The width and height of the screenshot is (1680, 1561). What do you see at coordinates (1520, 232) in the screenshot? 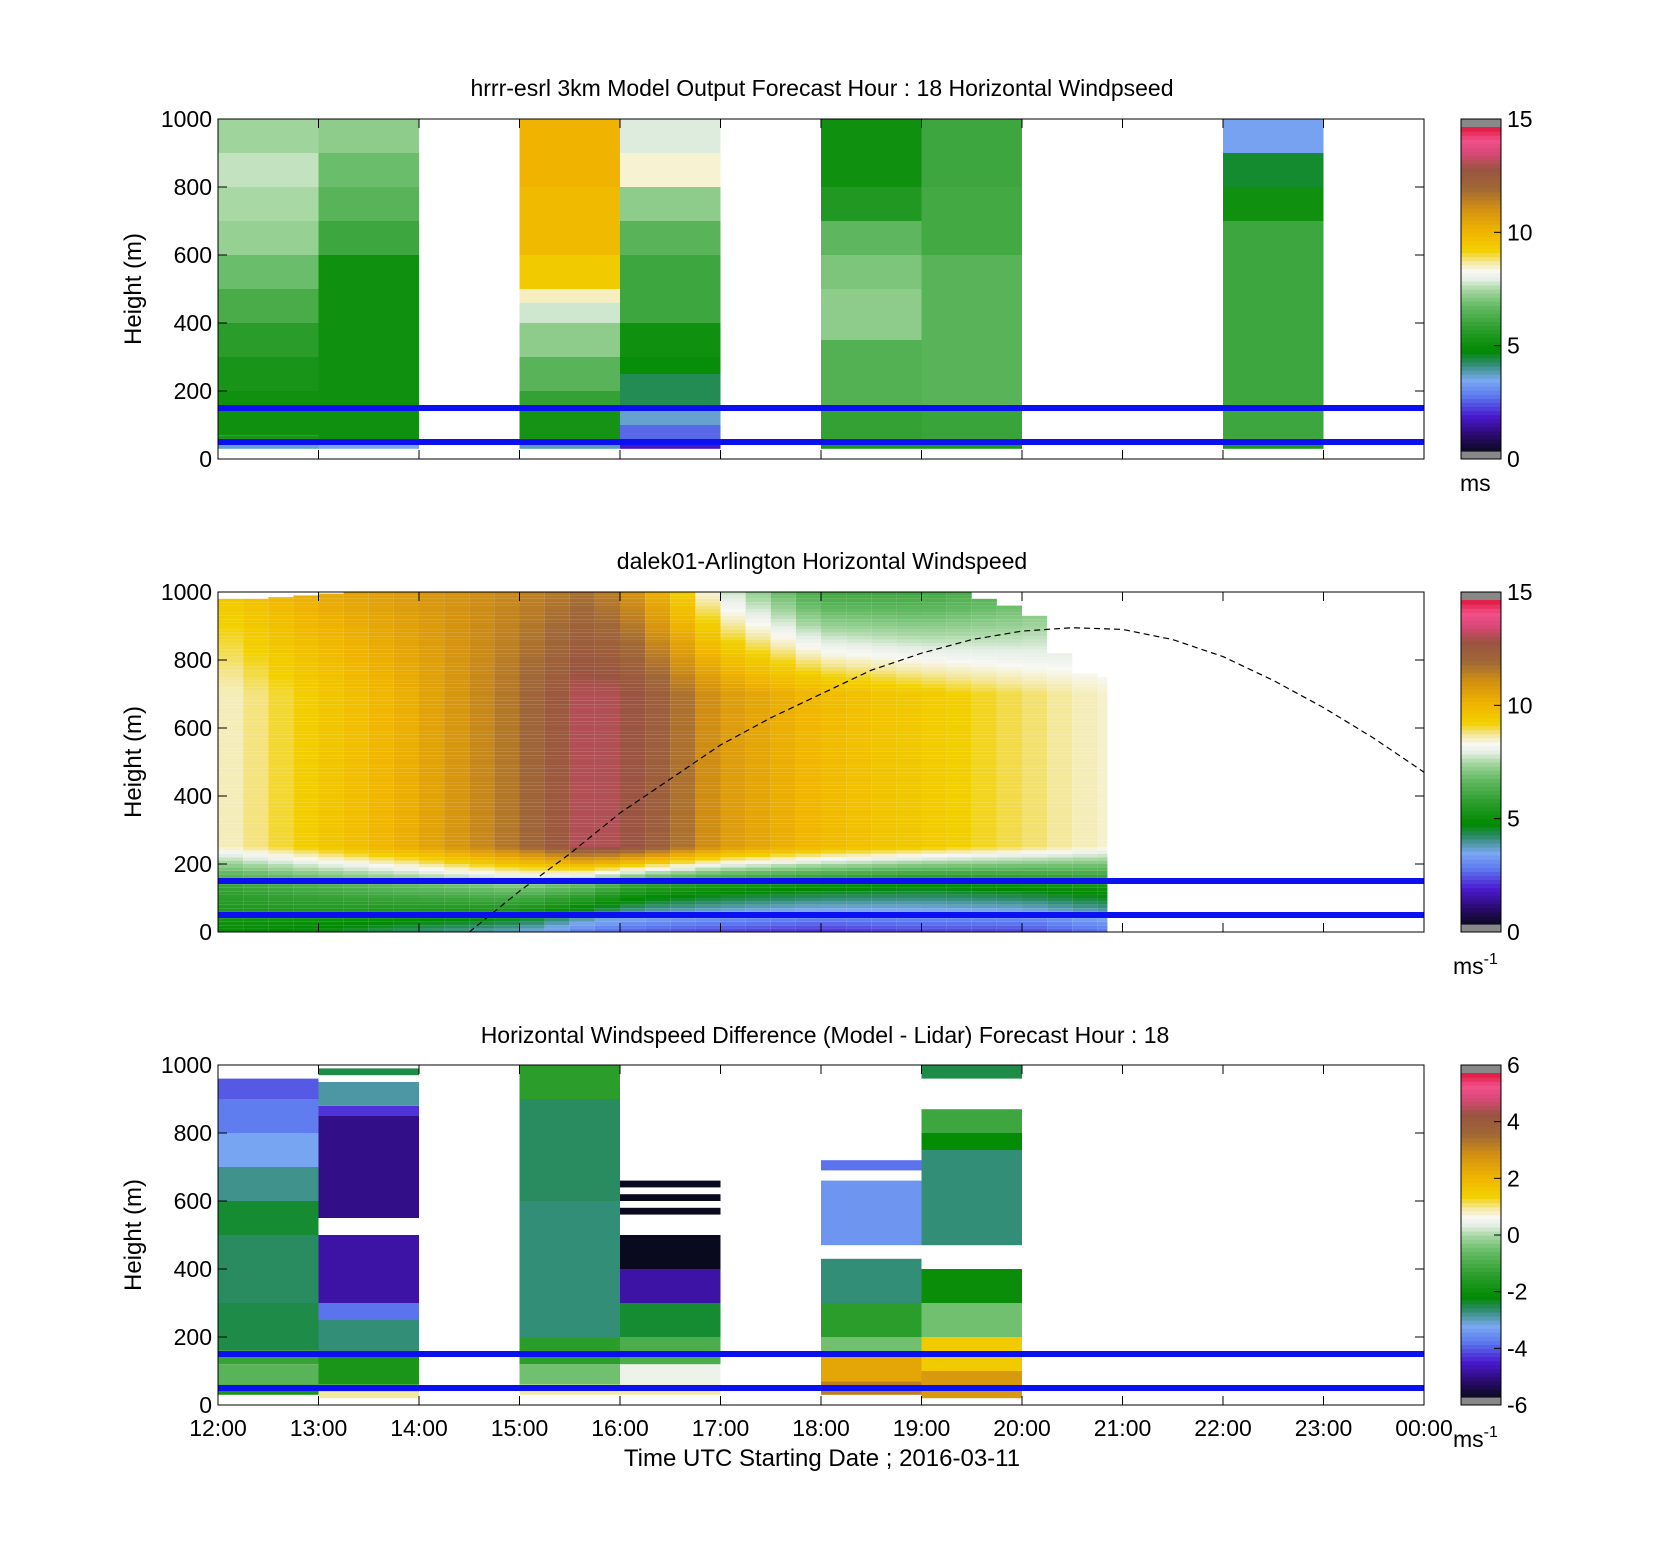
I see `model-colorbar-tick-label: 10` at bounding box center [1520, 232].